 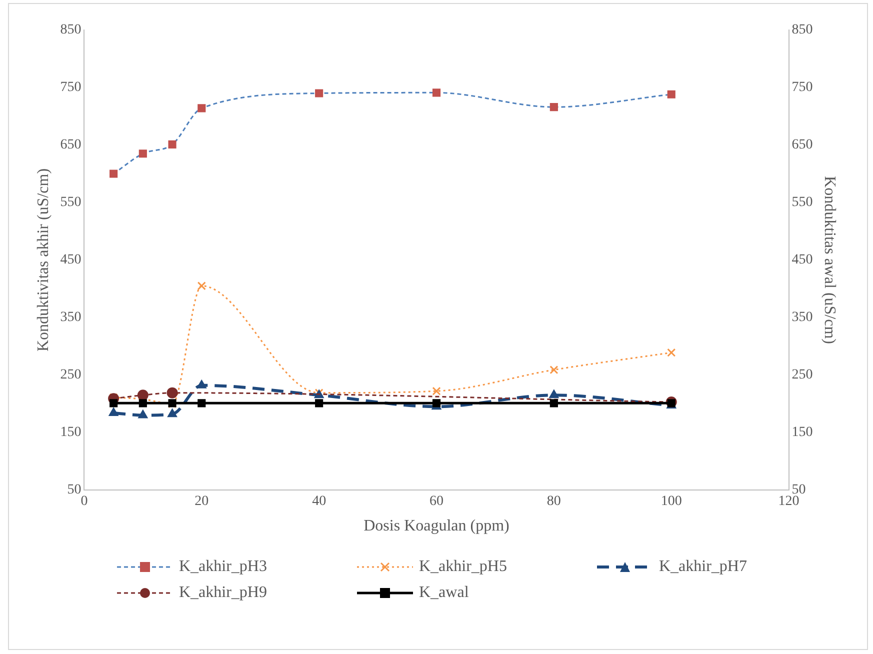 What do you see at coordinates (802, 145) in the screenshot?
I see `y2-tick-label: 650` at bounding box center [802, 145].